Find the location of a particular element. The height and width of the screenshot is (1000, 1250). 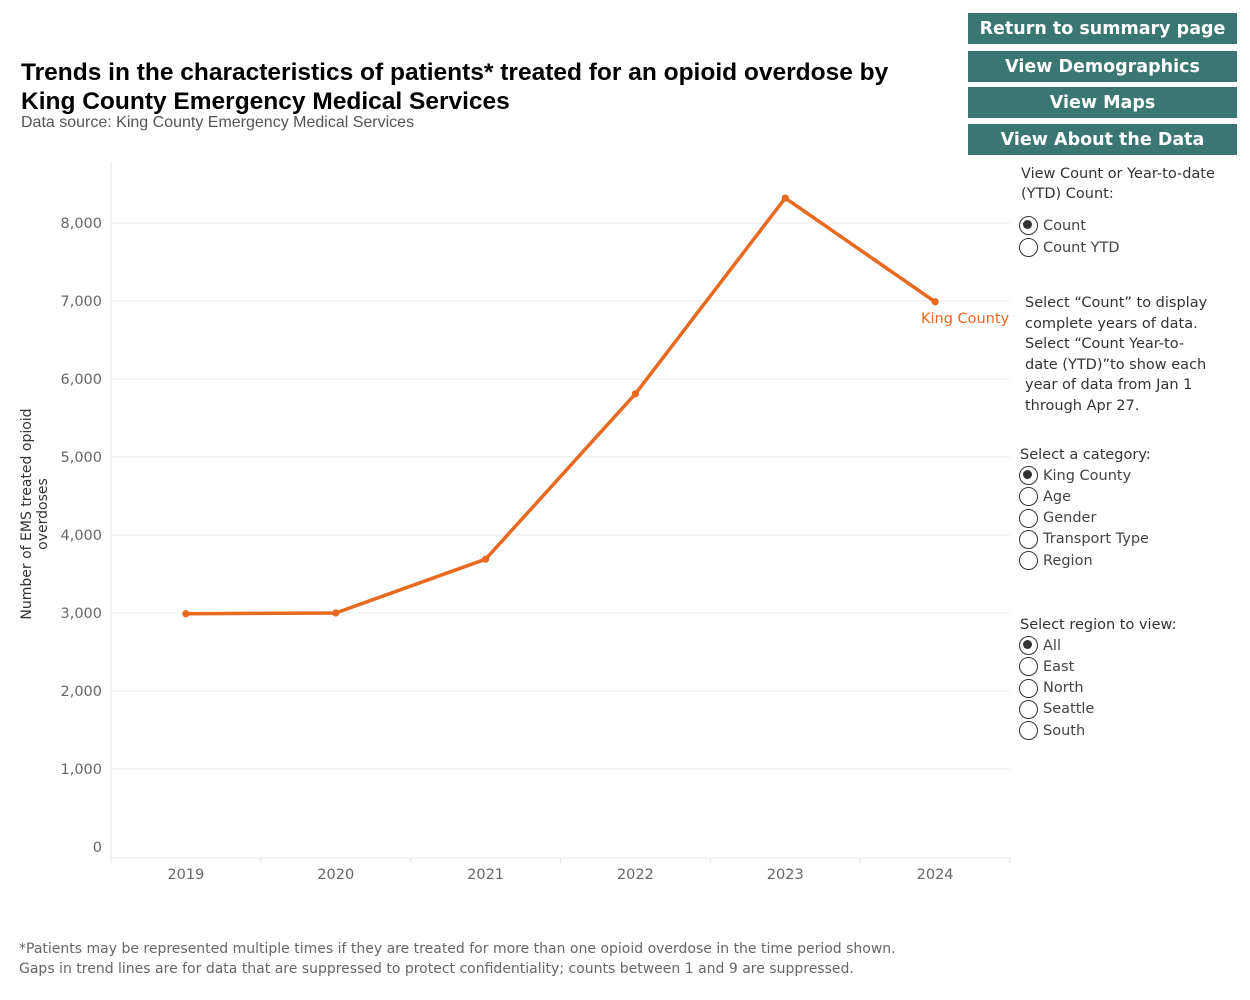

count-toggle-label: View Count or Year-to-date (YTD) Count: is located at coordinates (1118, 184).